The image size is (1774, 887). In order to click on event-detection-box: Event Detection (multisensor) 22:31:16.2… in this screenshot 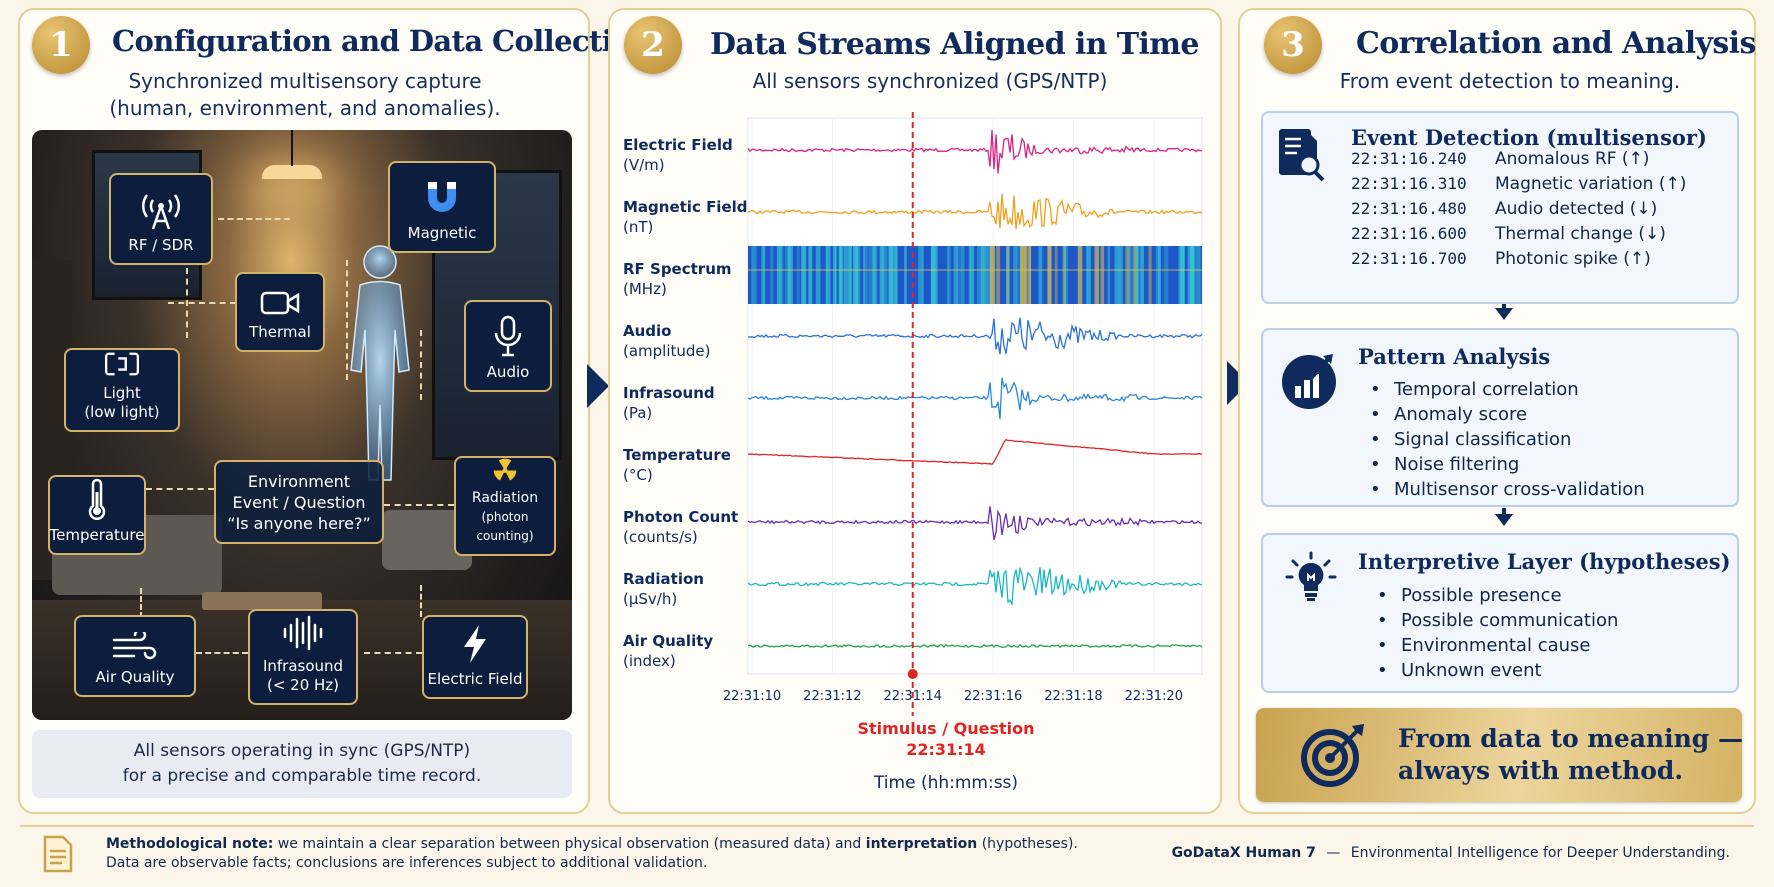, I will do `click(1500, 207)`.